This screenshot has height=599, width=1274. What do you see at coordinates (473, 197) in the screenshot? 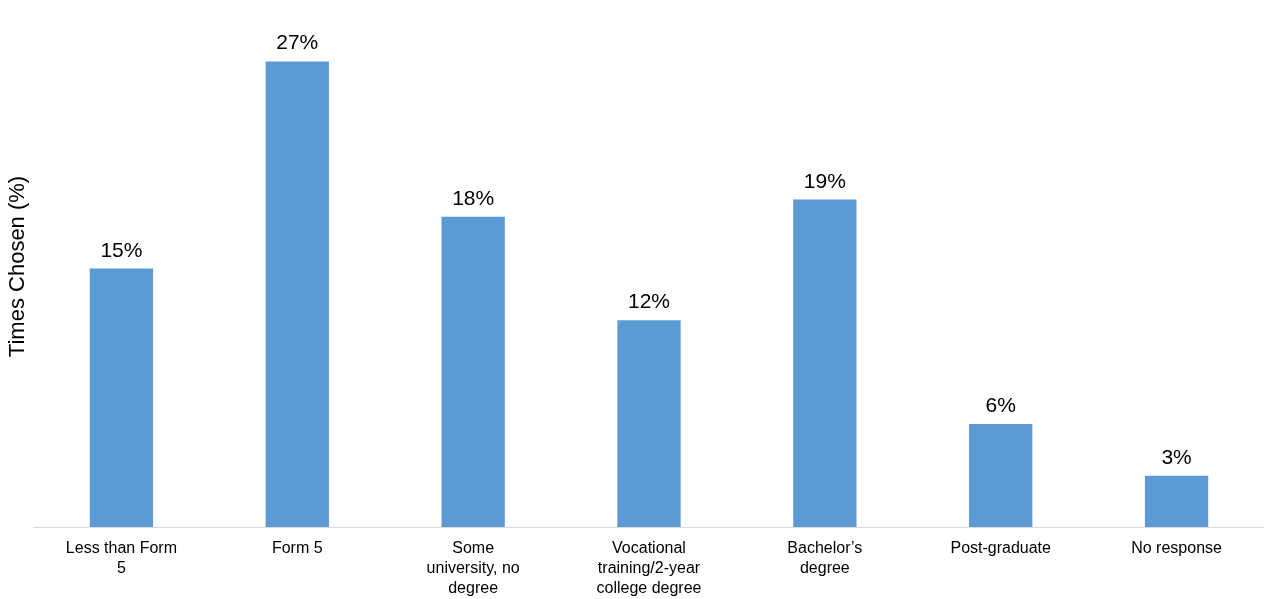
I see `data-label: 18%` at bounding box center [473, 197].